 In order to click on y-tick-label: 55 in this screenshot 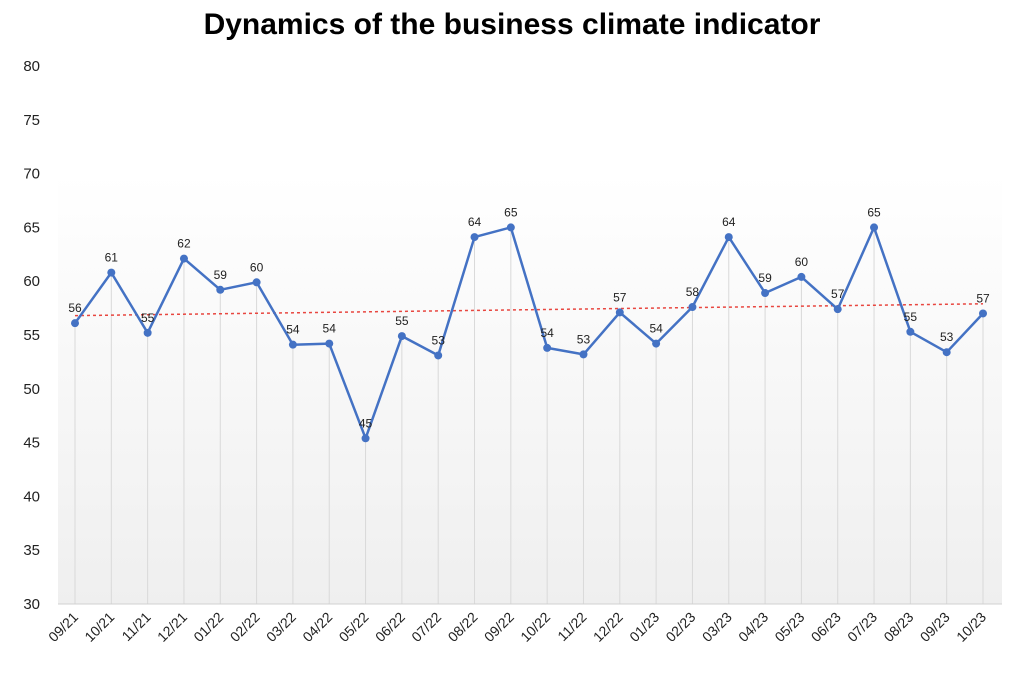, I will do `click(31, 335)`.